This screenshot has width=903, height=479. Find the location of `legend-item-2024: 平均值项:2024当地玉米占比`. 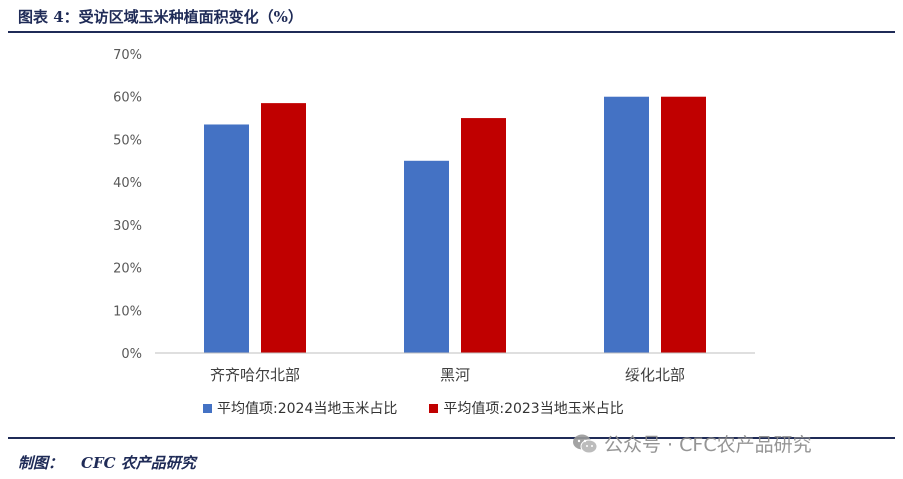

legend-item-2024: 平均值项:2024当地玉米占比 is located at coordinates (300, 408).